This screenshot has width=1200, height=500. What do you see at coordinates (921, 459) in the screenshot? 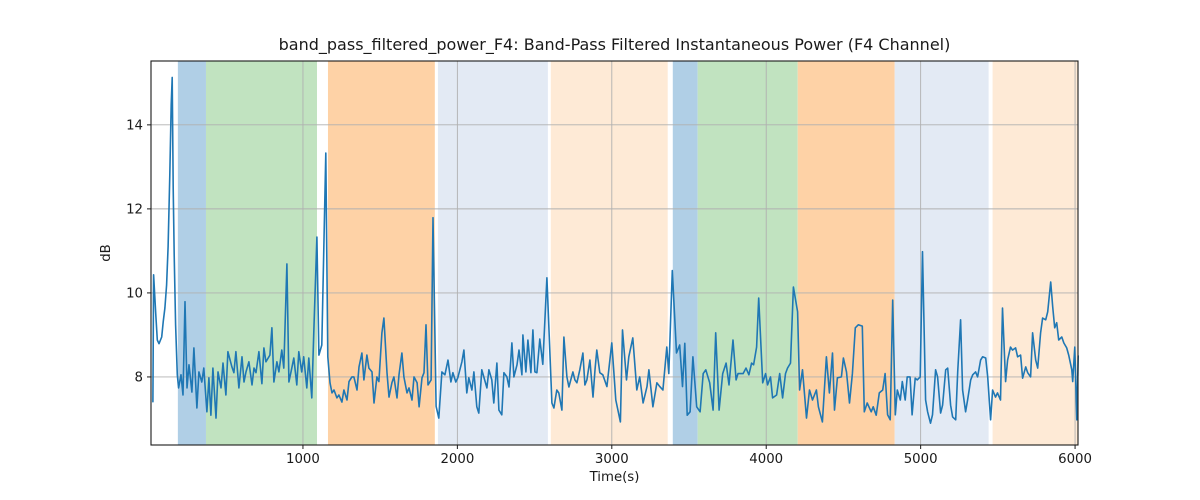
I see `x-tick-label: 5000` at bounding box center [921, 459].